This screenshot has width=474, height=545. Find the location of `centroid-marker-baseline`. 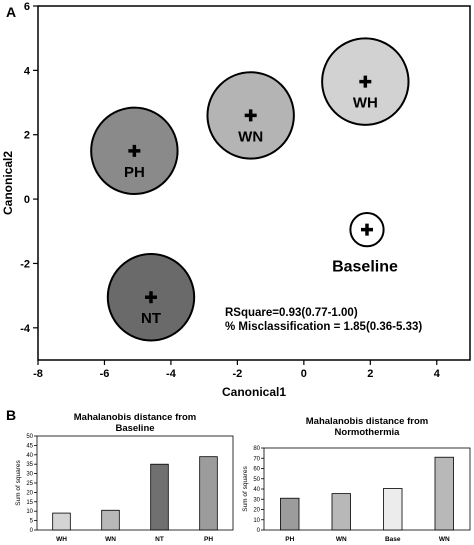

centroid-marker-baseline is located at coordinates (366, 229).